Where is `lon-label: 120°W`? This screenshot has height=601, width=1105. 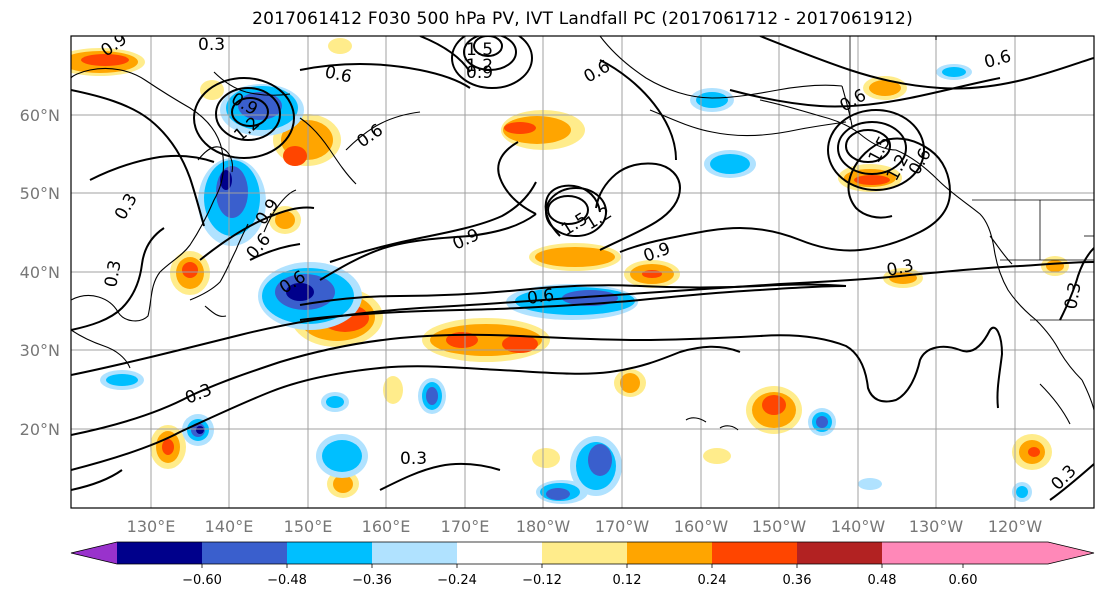
lon-label: 120°W is located at coordinates (1015, 526).